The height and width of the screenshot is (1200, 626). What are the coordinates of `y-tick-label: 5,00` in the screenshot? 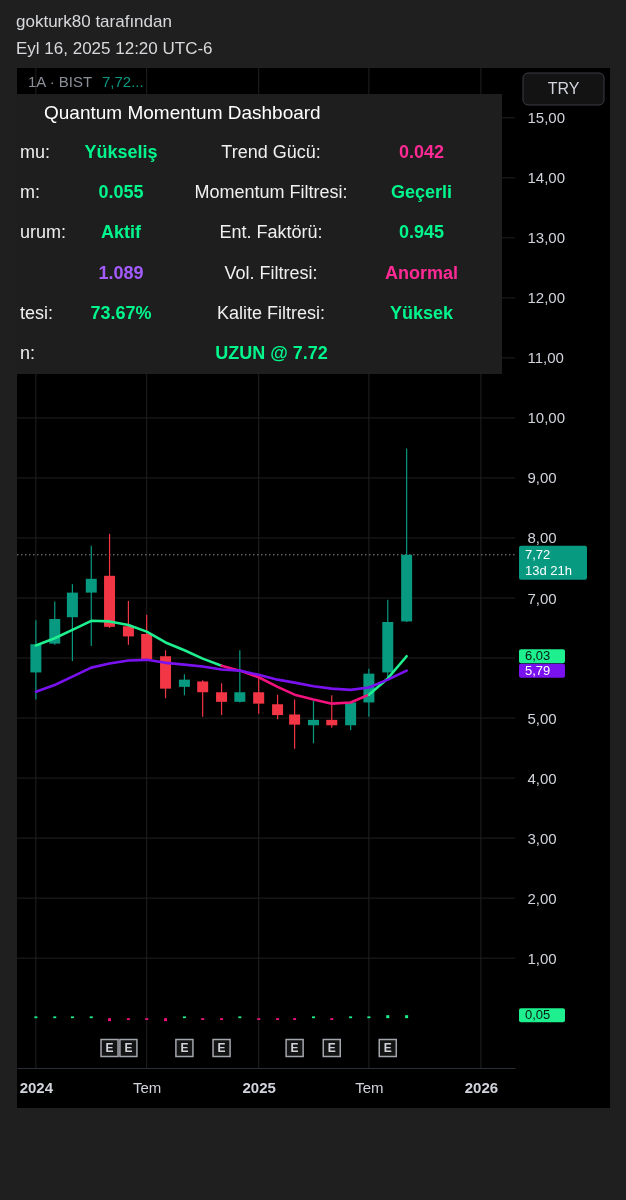 It's located at (542, 718).